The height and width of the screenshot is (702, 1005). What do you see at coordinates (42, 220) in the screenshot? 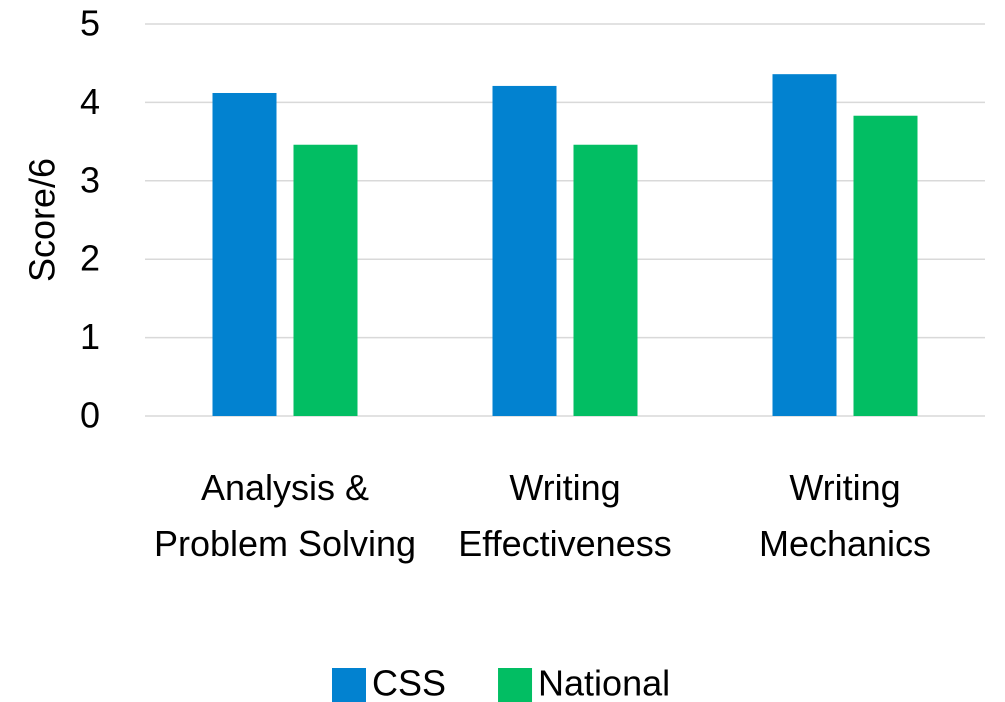
I see `y-axis-label: Score/6` at bounding box center [42, 220].